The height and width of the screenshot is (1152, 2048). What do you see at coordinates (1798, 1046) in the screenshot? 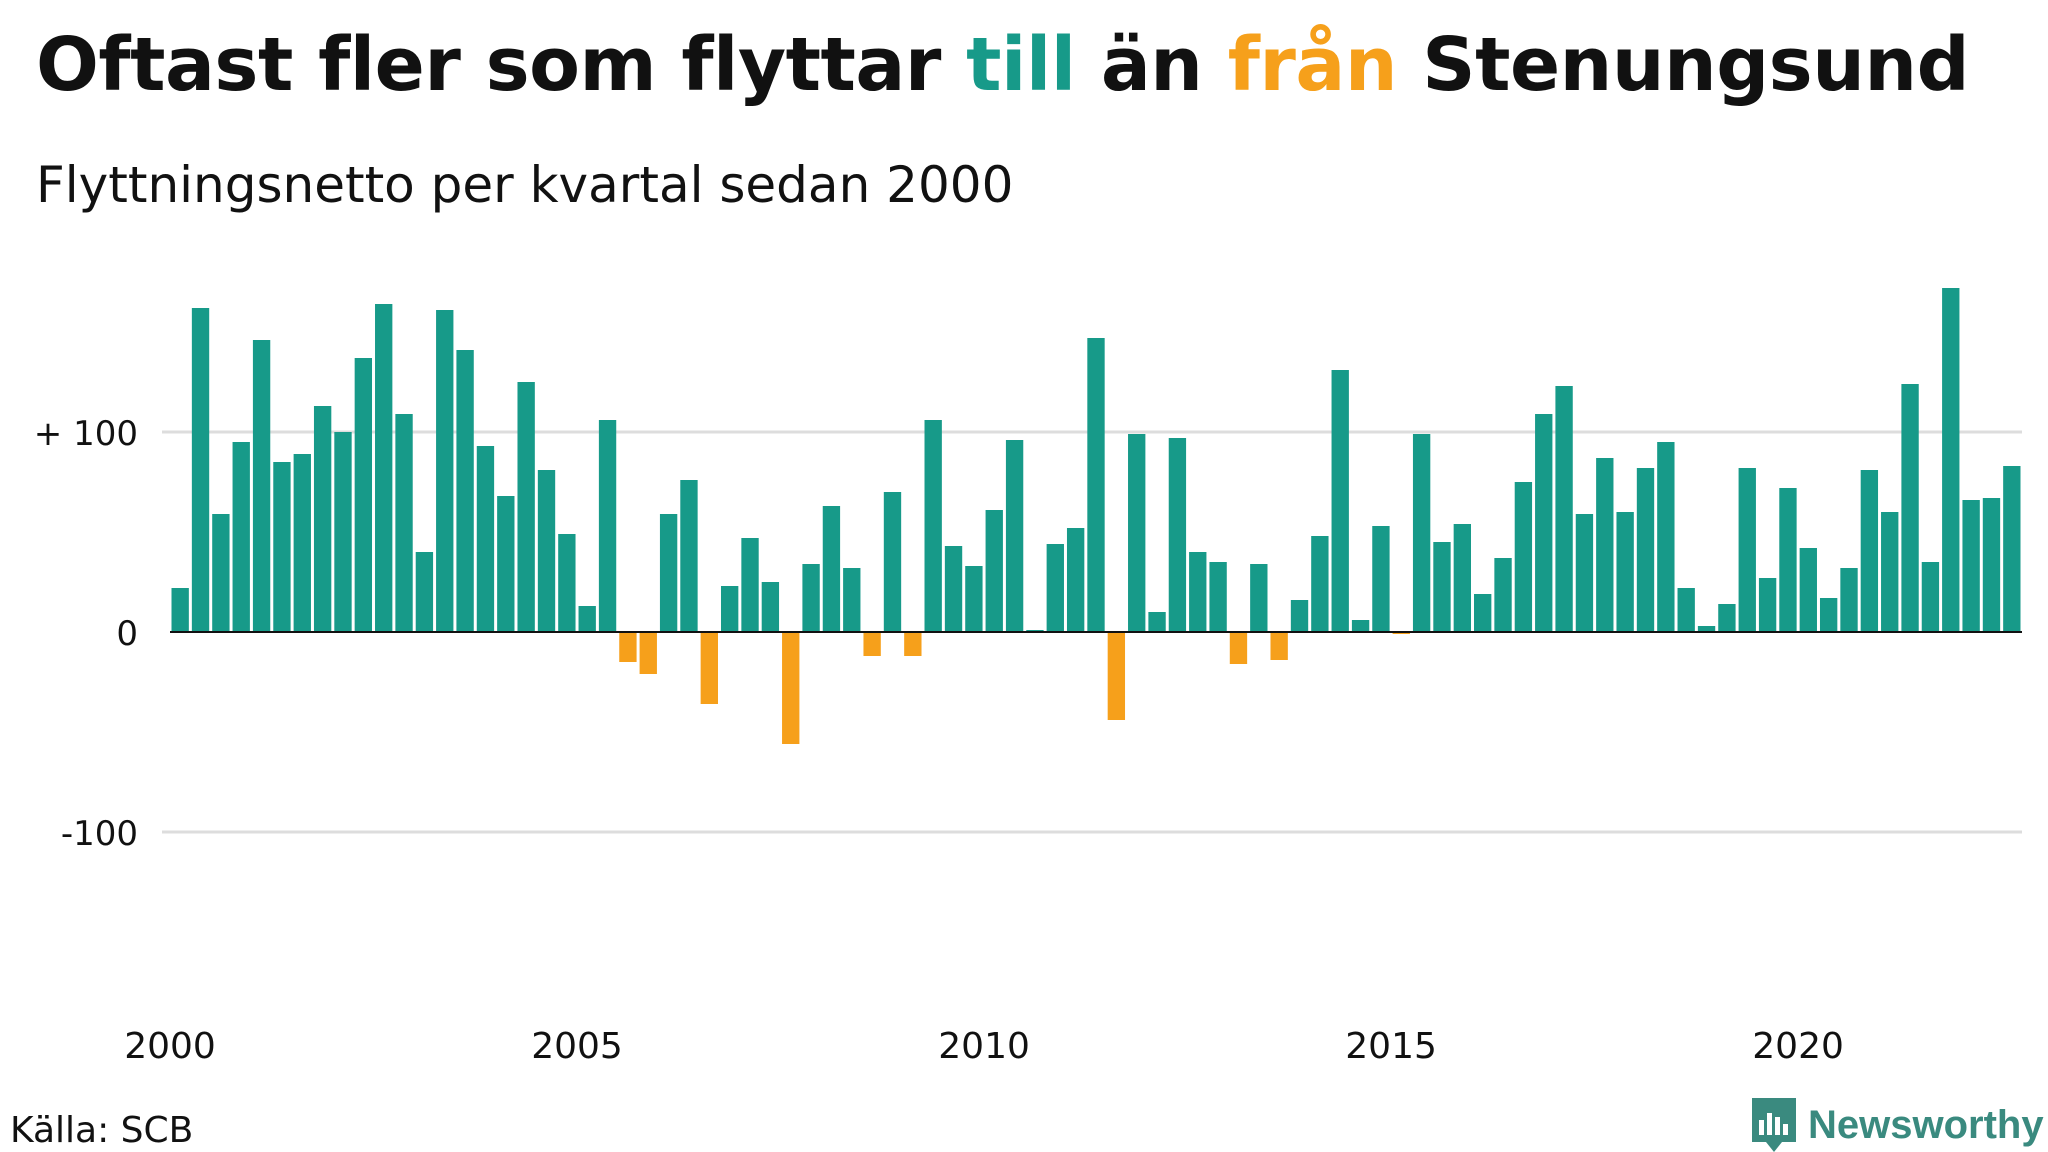
I see `x-tick-label: 2020` at bounding box center [1798, 1046].